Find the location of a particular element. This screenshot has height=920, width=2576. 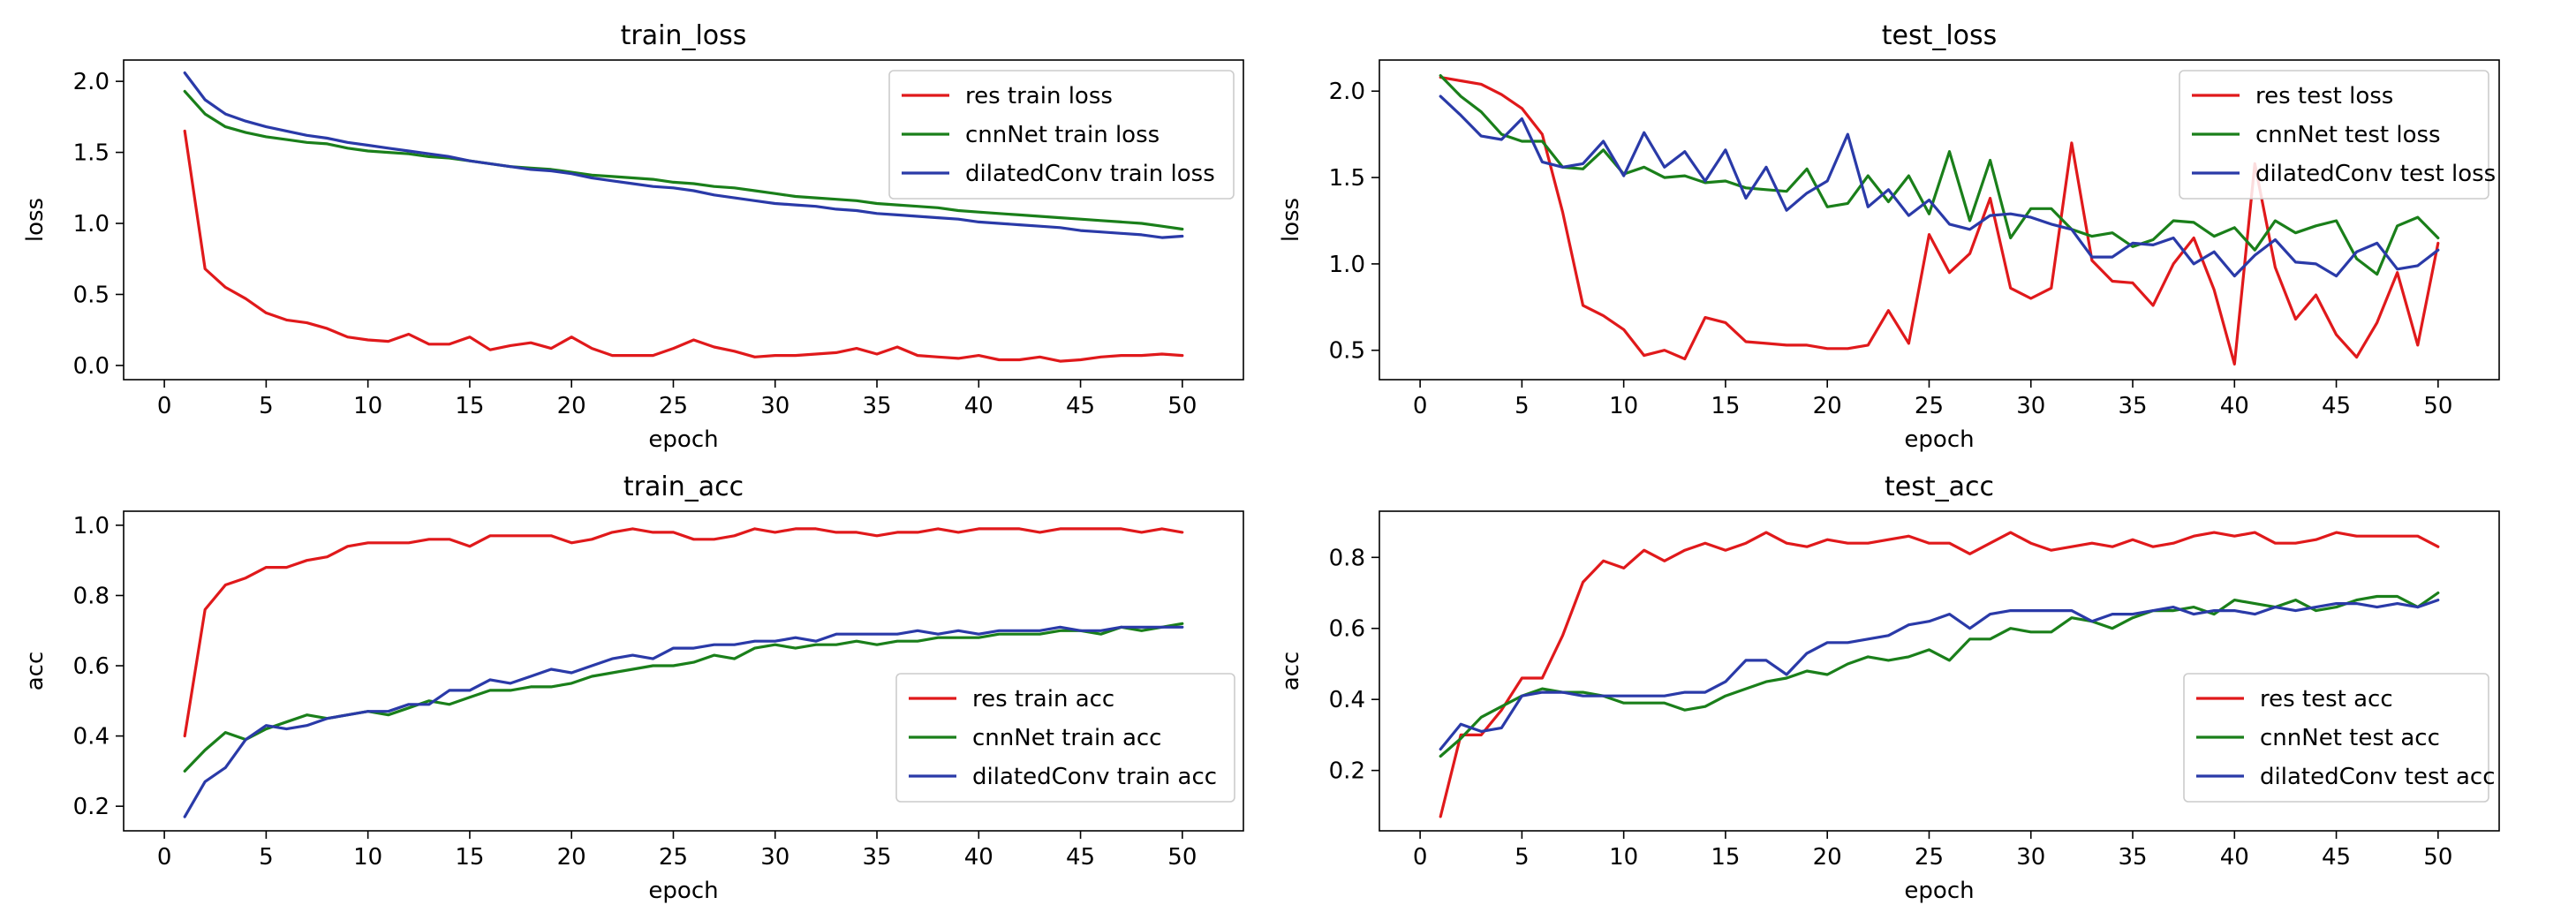

chart-title: train_acc is located at coordinates (683, 486).